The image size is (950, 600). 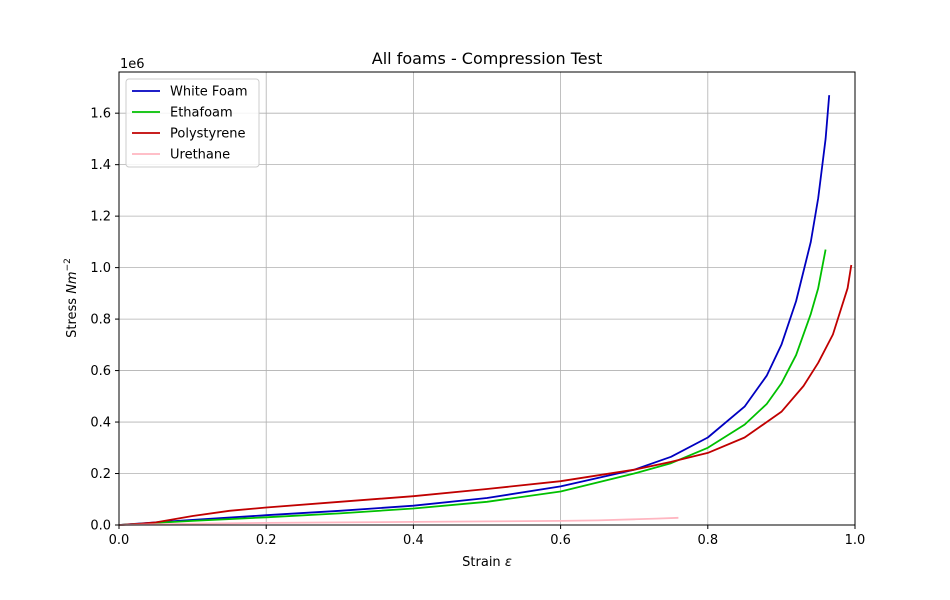 I want to click on y-tick-label: 0.0, so click(x=100, y=526).